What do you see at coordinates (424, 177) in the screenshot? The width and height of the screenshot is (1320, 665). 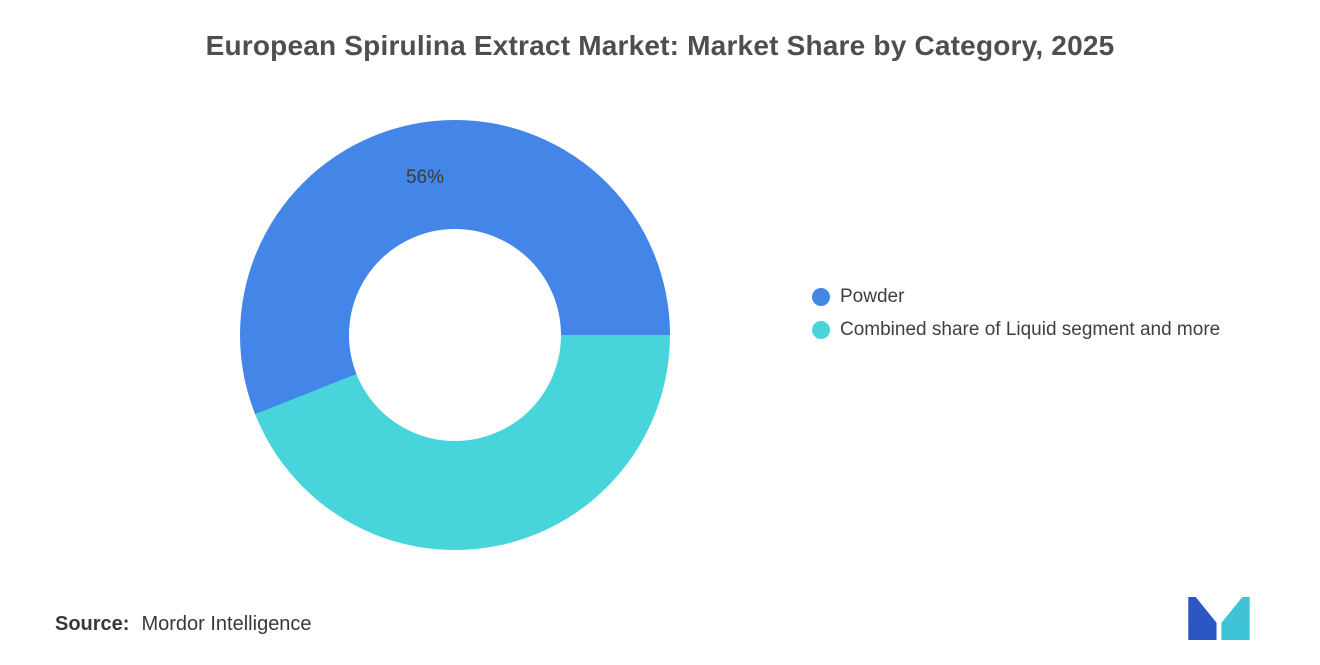 I see `slice-data-label: 56%` at bounding box center [424, 177].